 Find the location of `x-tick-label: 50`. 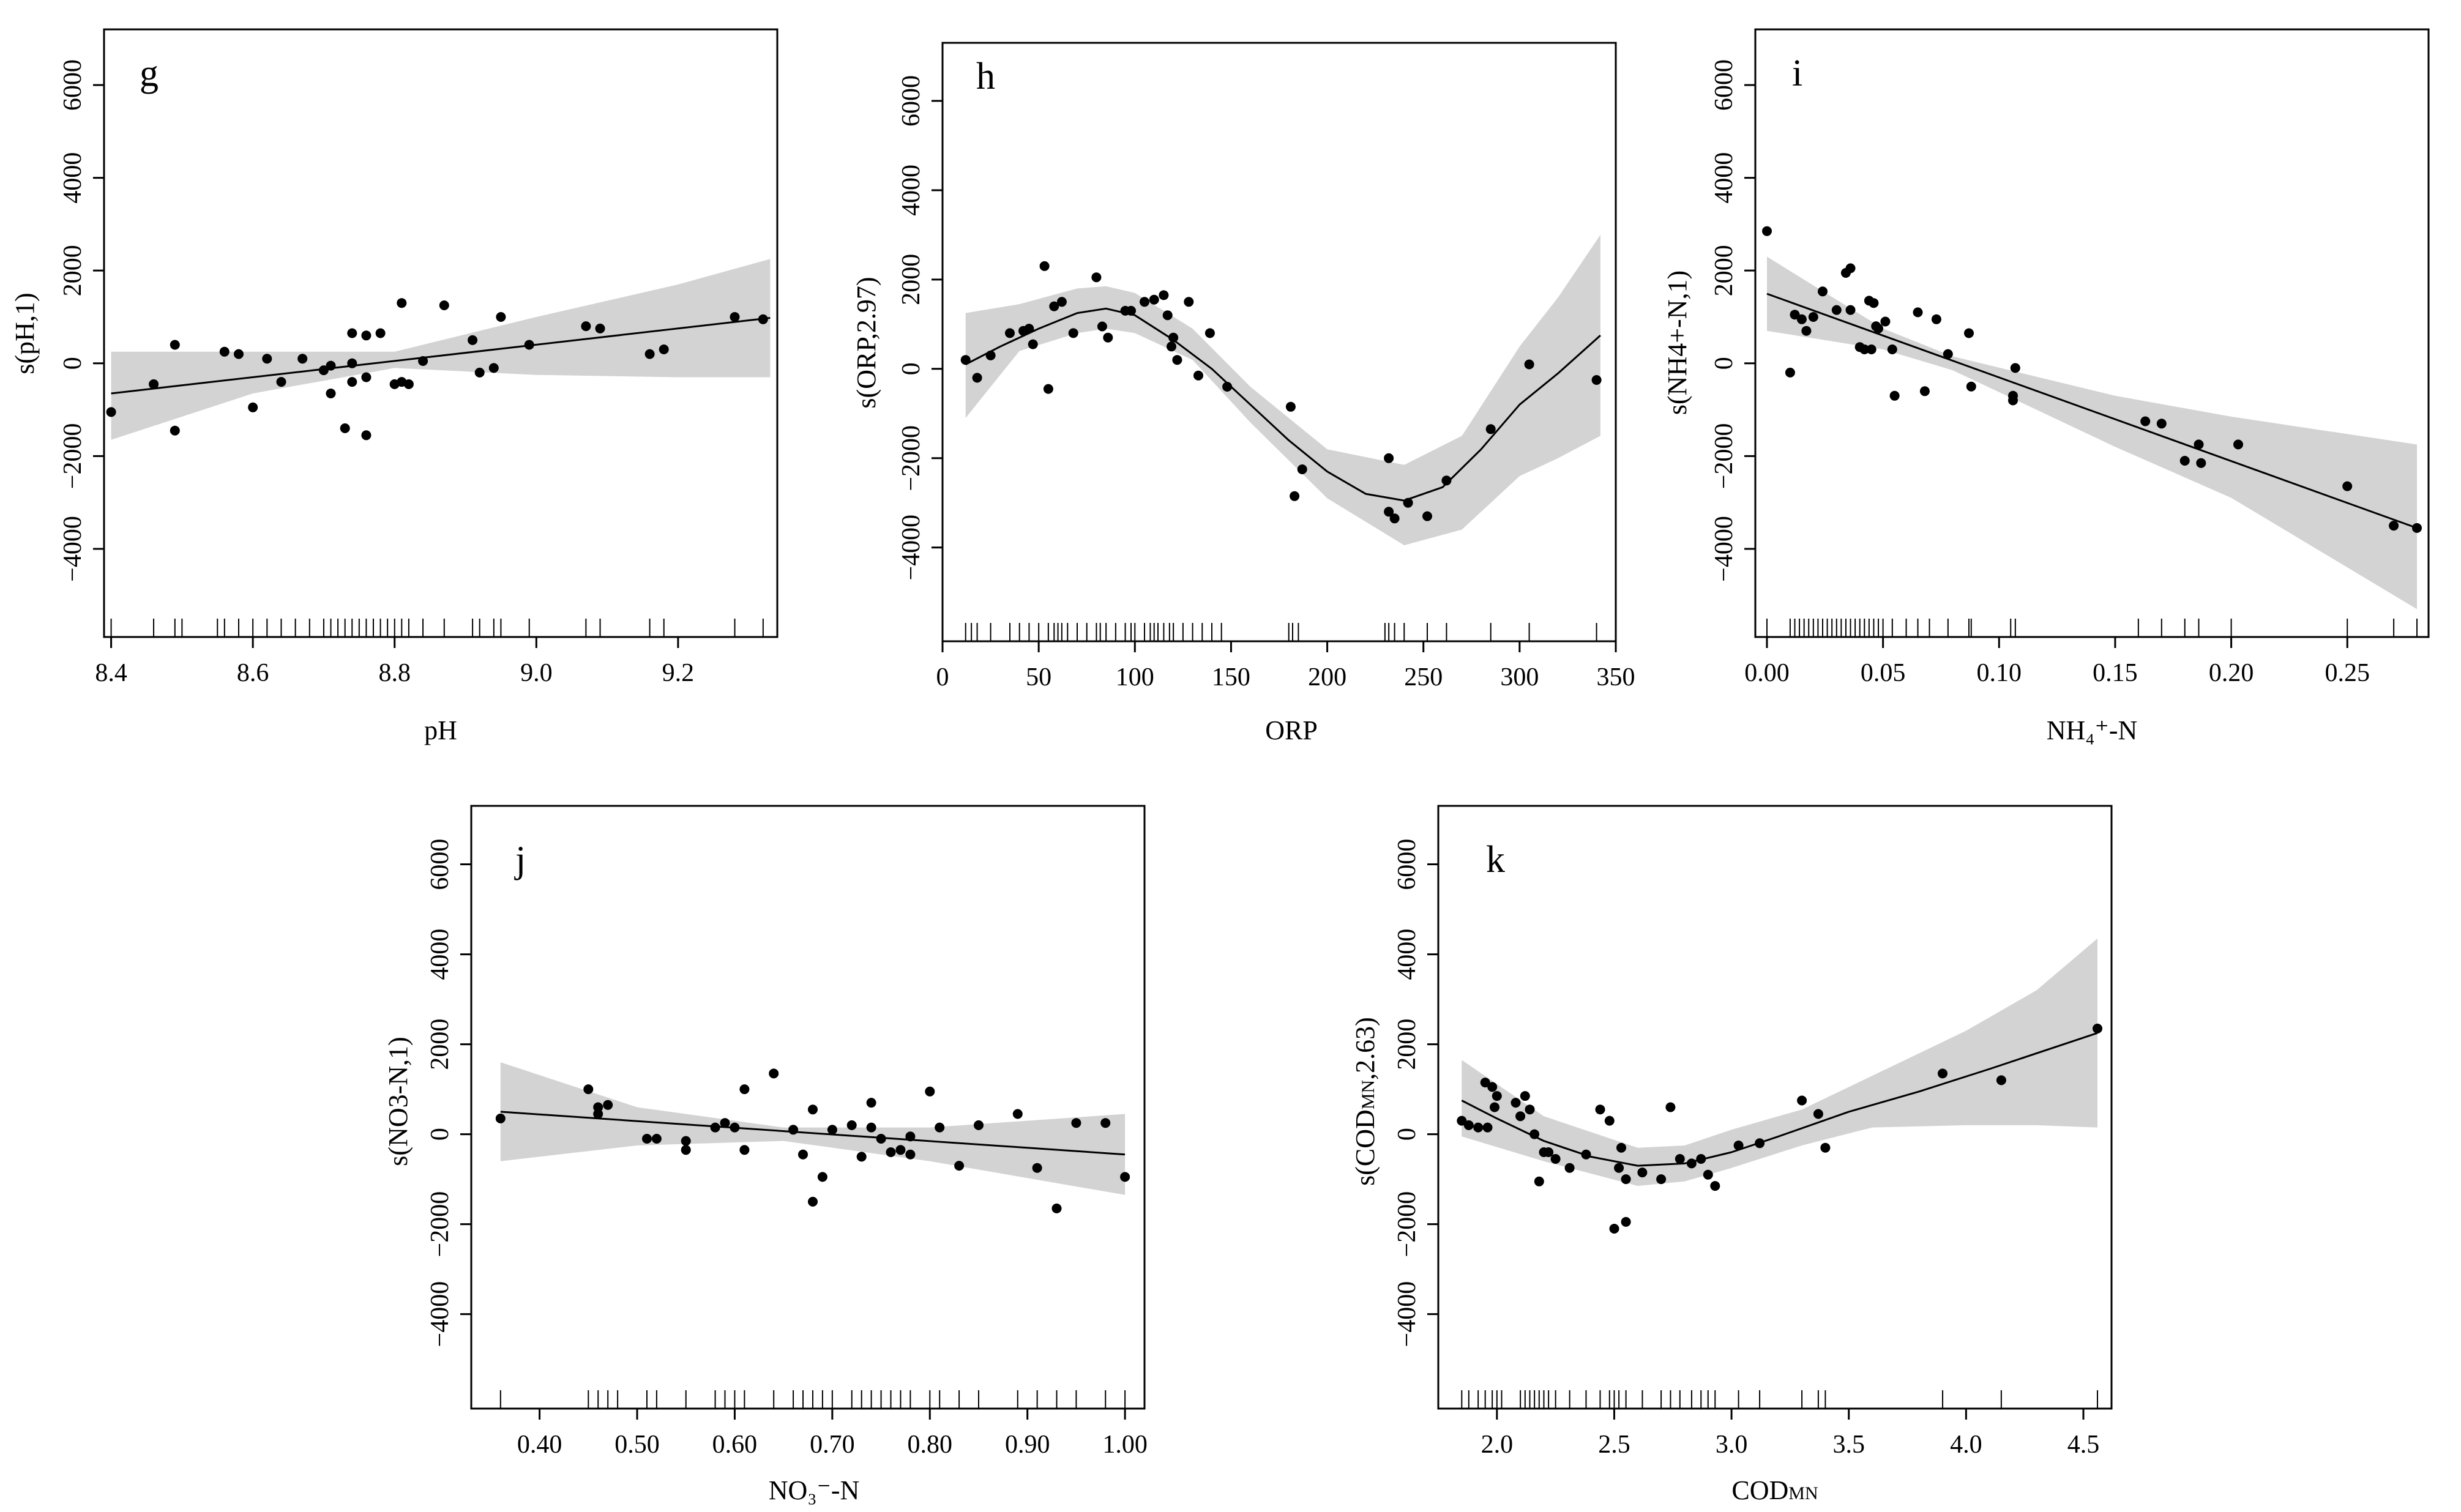

x-tick-label: 50 is located at coordinates (1038, 677).